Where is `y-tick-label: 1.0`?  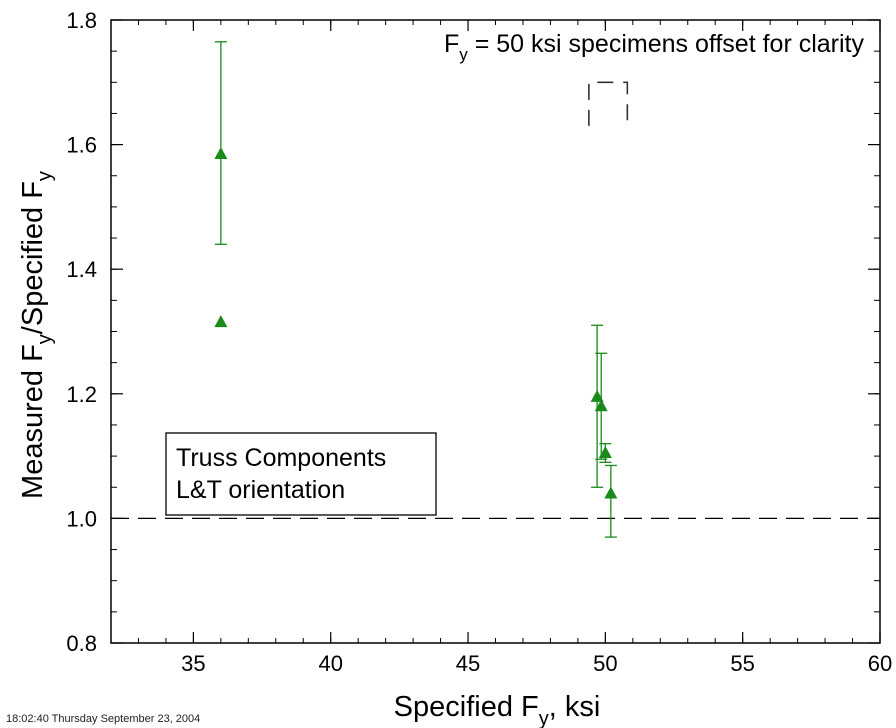 y-tick-label: 1.0 is located at coordinates (81, 518).